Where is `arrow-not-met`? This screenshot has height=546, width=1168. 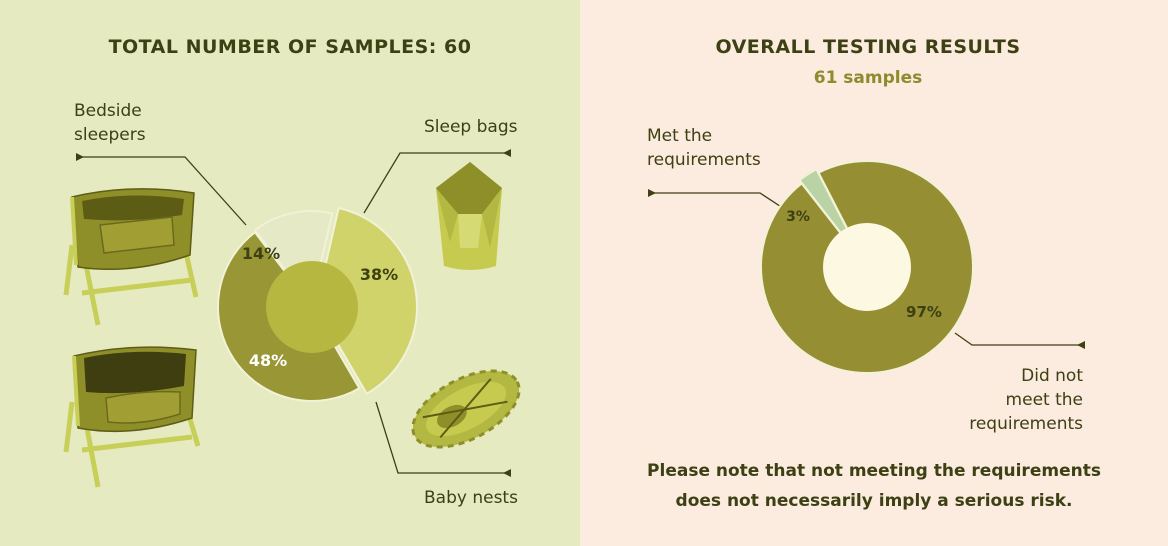
arrow-not-met is located at coordinates (1081, 345).